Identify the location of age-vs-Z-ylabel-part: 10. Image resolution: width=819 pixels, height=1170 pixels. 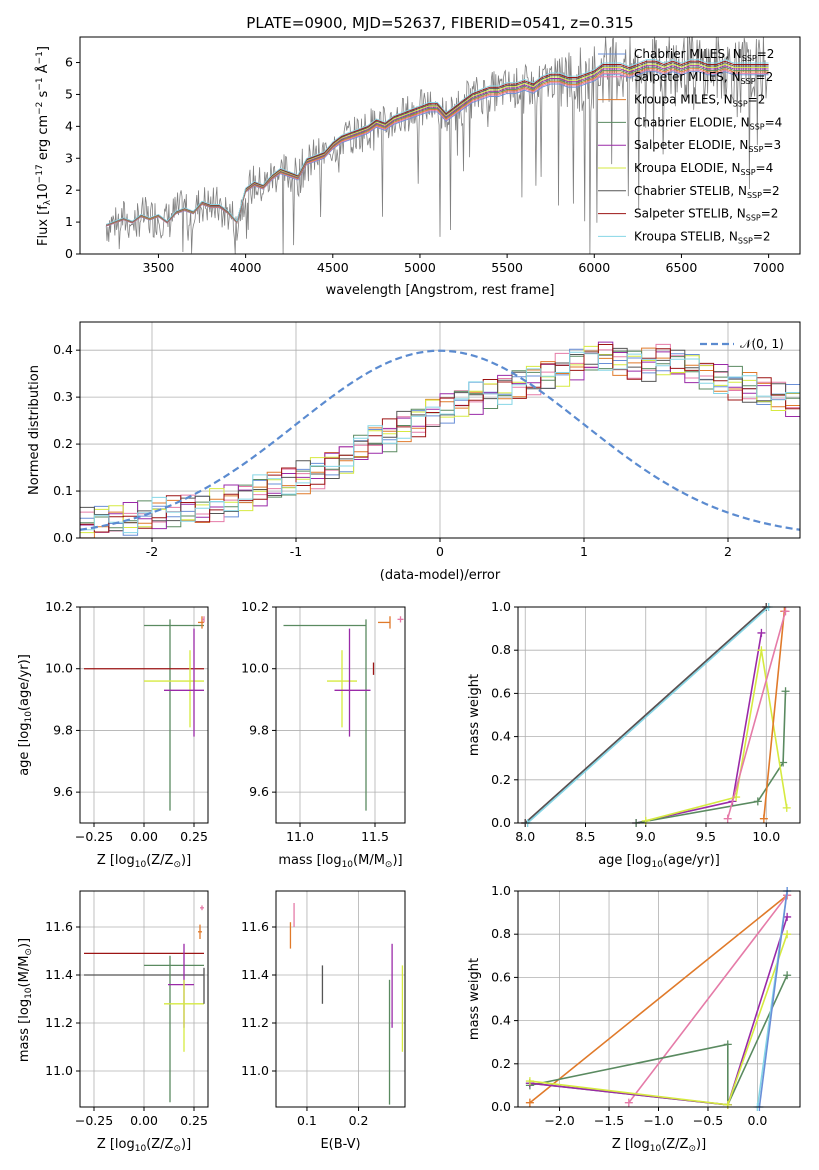
(29, 717).